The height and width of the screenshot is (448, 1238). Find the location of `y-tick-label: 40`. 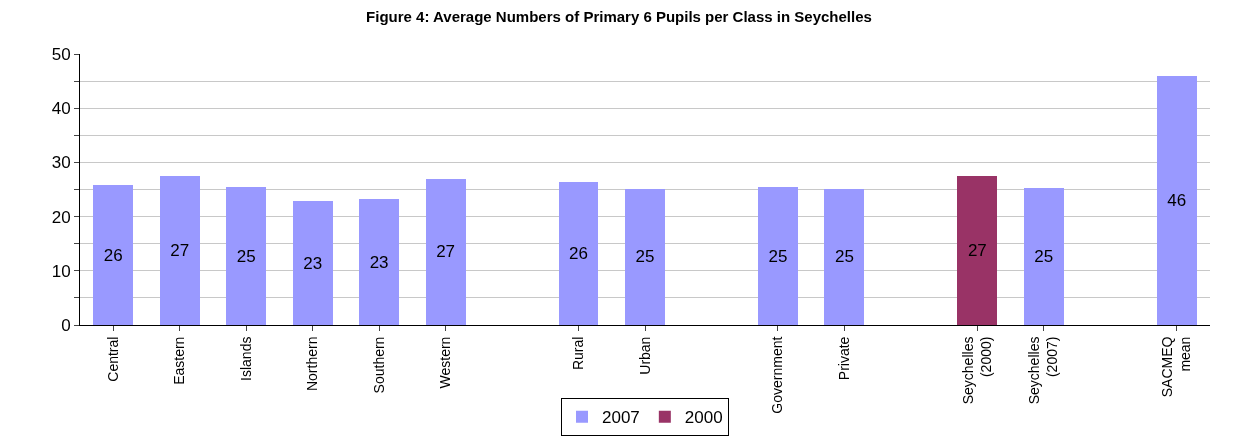

y-tick-label: 40 is located at coordinates (61, 109).